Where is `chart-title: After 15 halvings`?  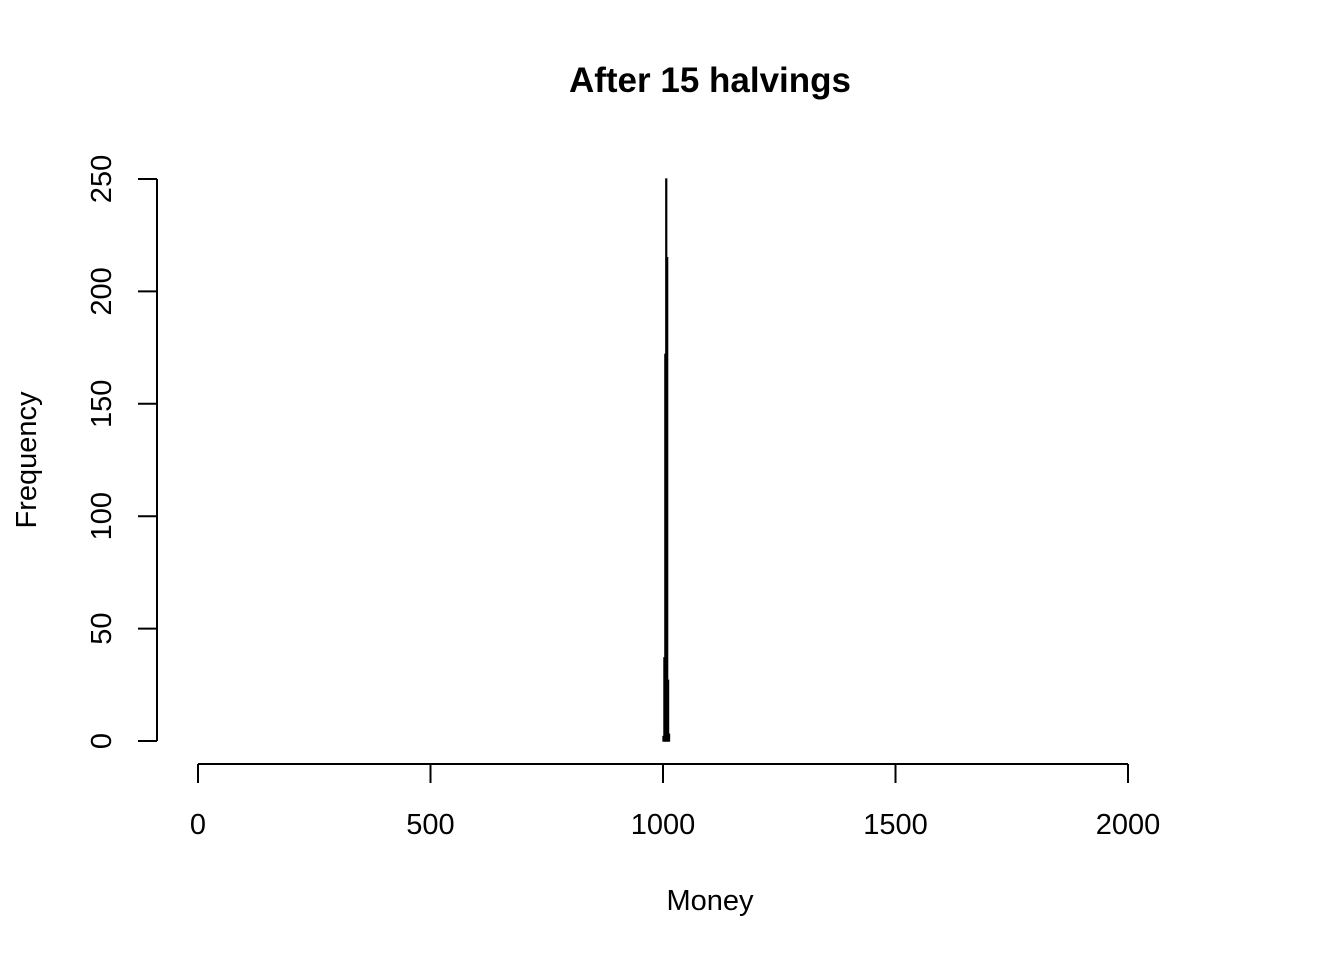
chart-title: After 15 halvings is located at coordinates (710, 80).